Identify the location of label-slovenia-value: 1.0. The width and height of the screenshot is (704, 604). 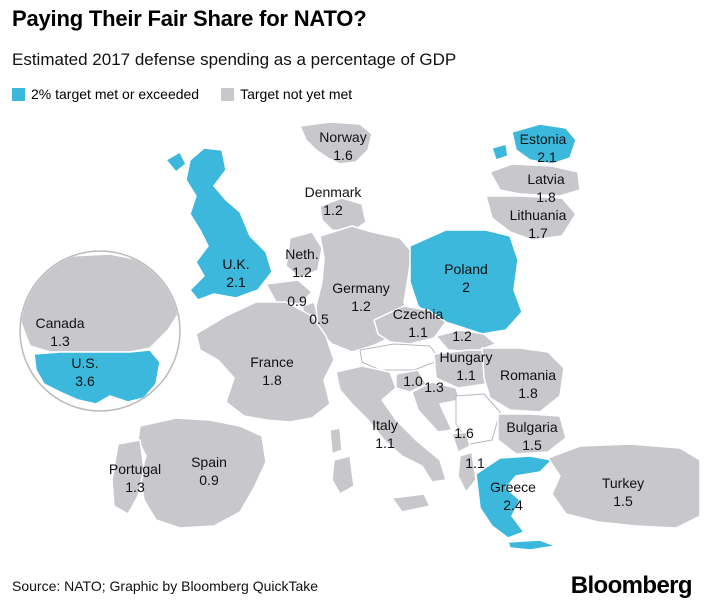
(413, 381).